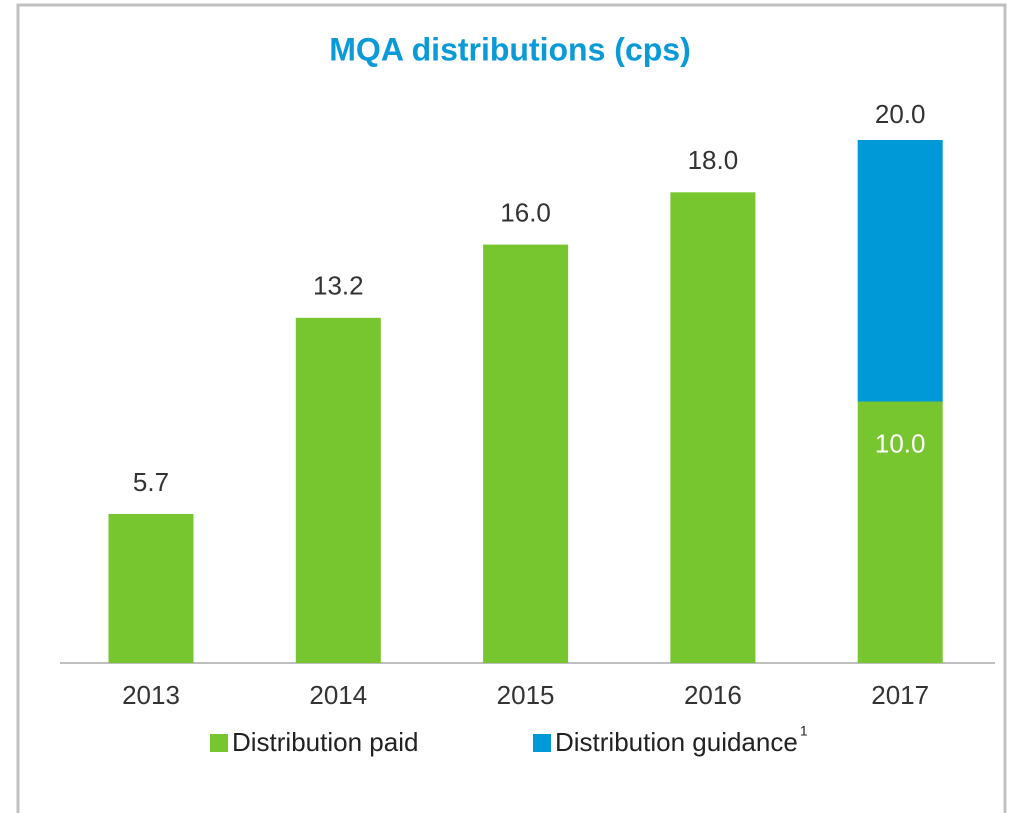 Image resolution: width=1019 pixels, height=813 pixels. Describe the element at coordinates (151, 695) in the screenshot. I see `x-tick-label: 2013` at that location.